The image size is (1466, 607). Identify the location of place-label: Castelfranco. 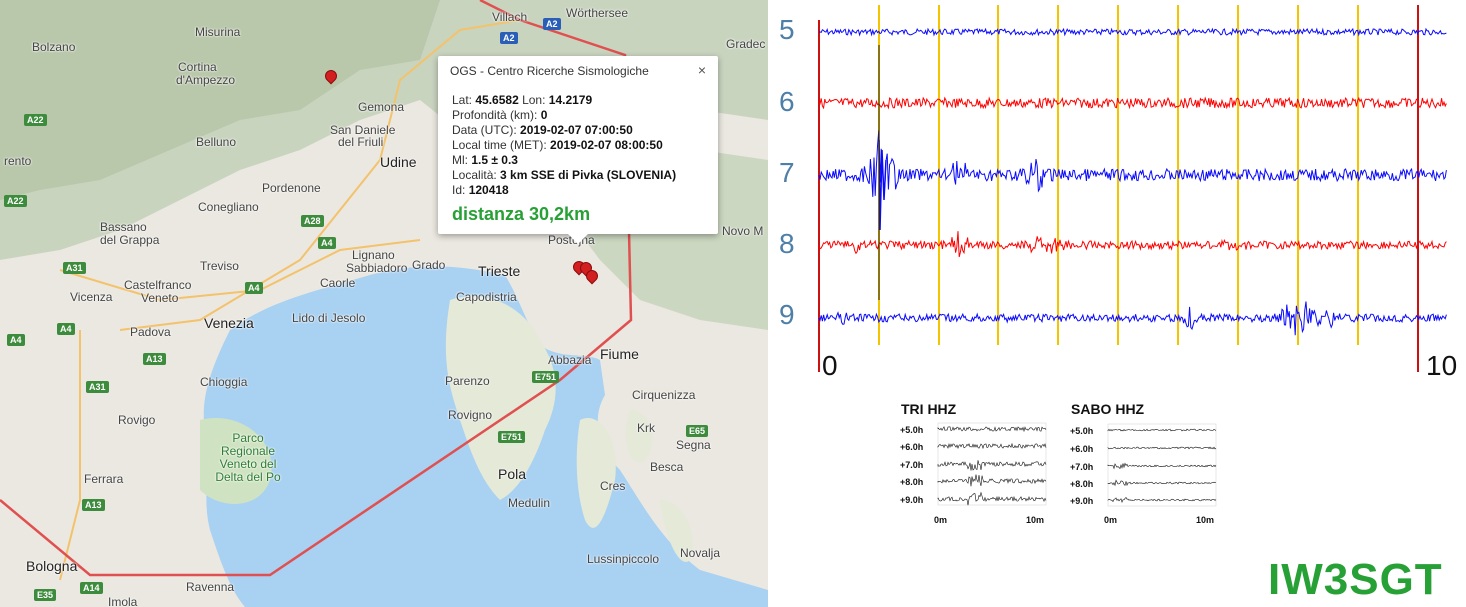
(158, 285).